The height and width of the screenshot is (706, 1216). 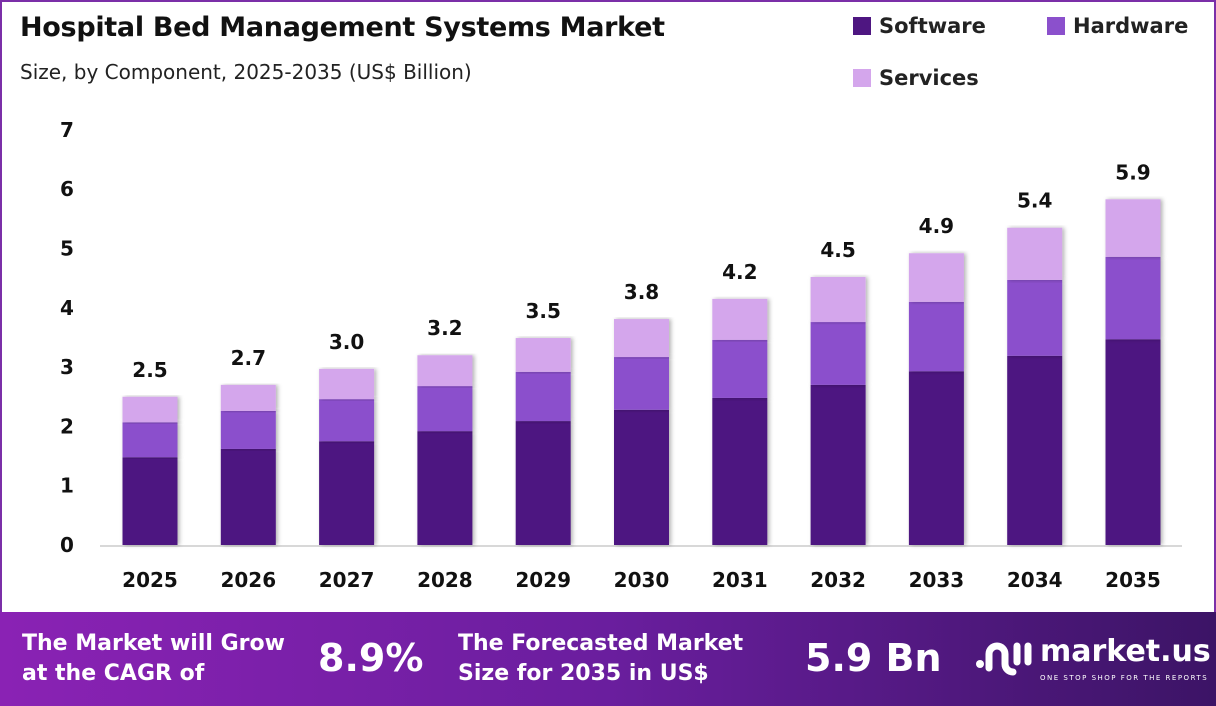 I want to click on legend-label: Hardware, so click(x=1131, y=26).